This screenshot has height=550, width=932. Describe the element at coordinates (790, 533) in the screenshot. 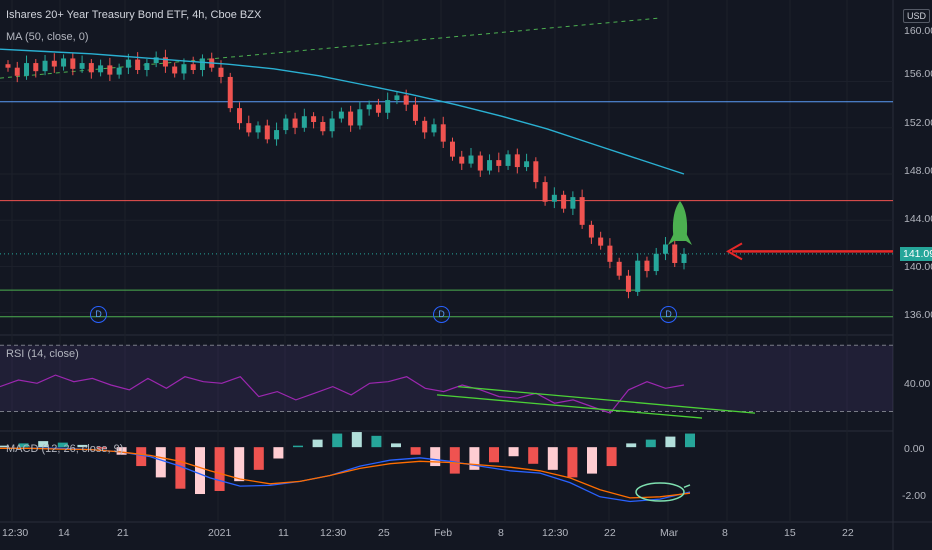

I see `time-axis-label: 15` at that location.